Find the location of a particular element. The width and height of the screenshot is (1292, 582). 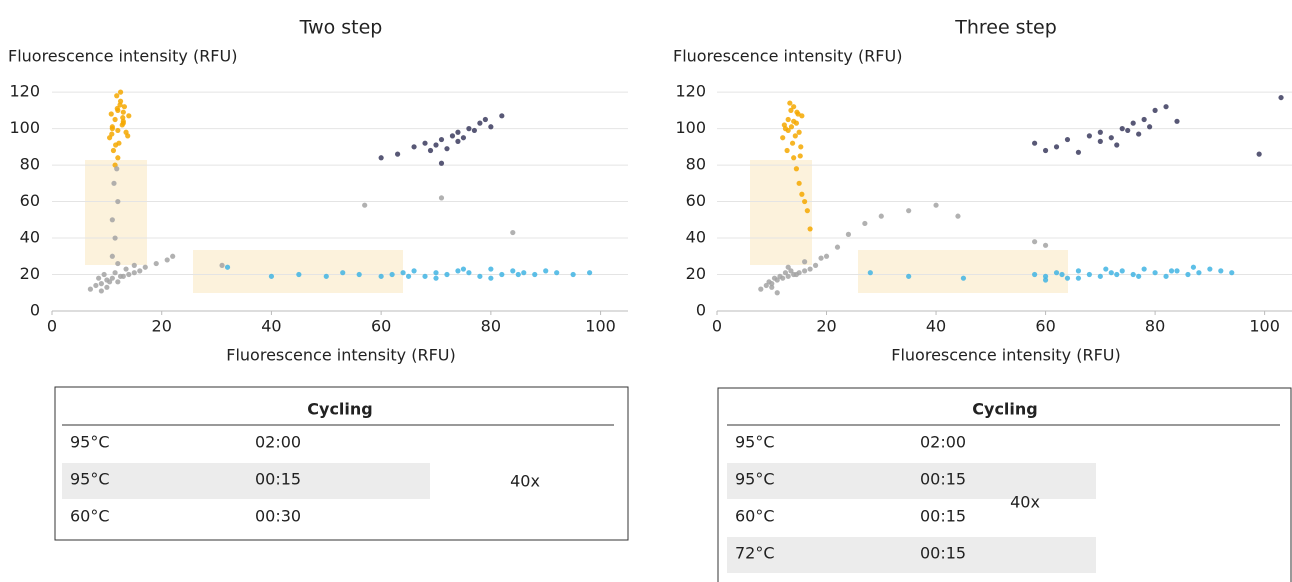

y-tick-label: 60 is located at coordinates (30, 200).